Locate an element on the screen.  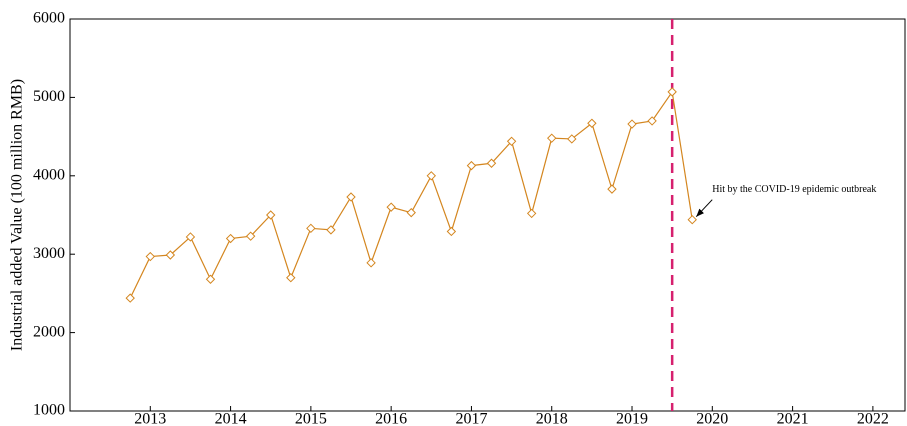
annotation-arrow is located at coordinates (704, 208).